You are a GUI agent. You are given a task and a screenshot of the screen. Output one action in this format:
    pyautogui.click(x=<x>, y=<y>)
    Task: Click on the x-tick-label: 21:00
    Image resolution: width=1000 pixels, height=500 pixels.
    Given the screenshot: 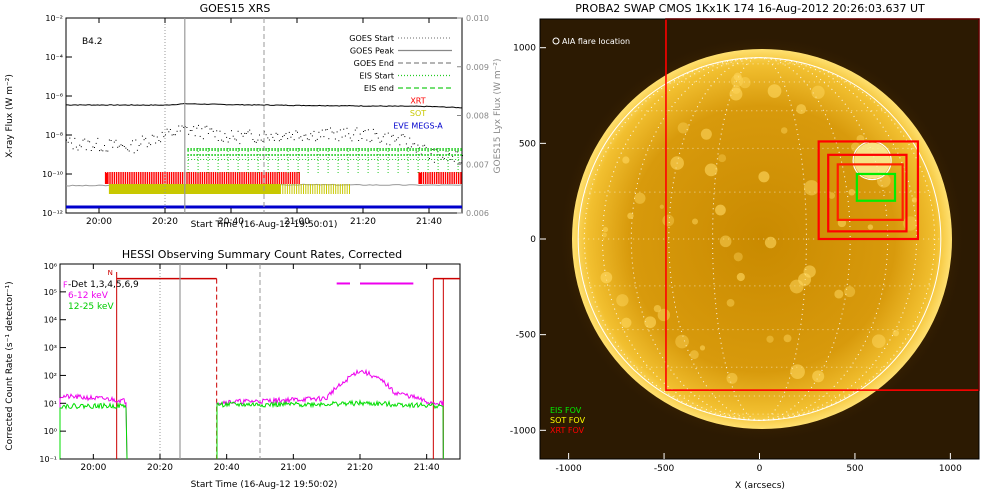 What is the action you would take?
    pyautogui.click(x=293, y=468)
    